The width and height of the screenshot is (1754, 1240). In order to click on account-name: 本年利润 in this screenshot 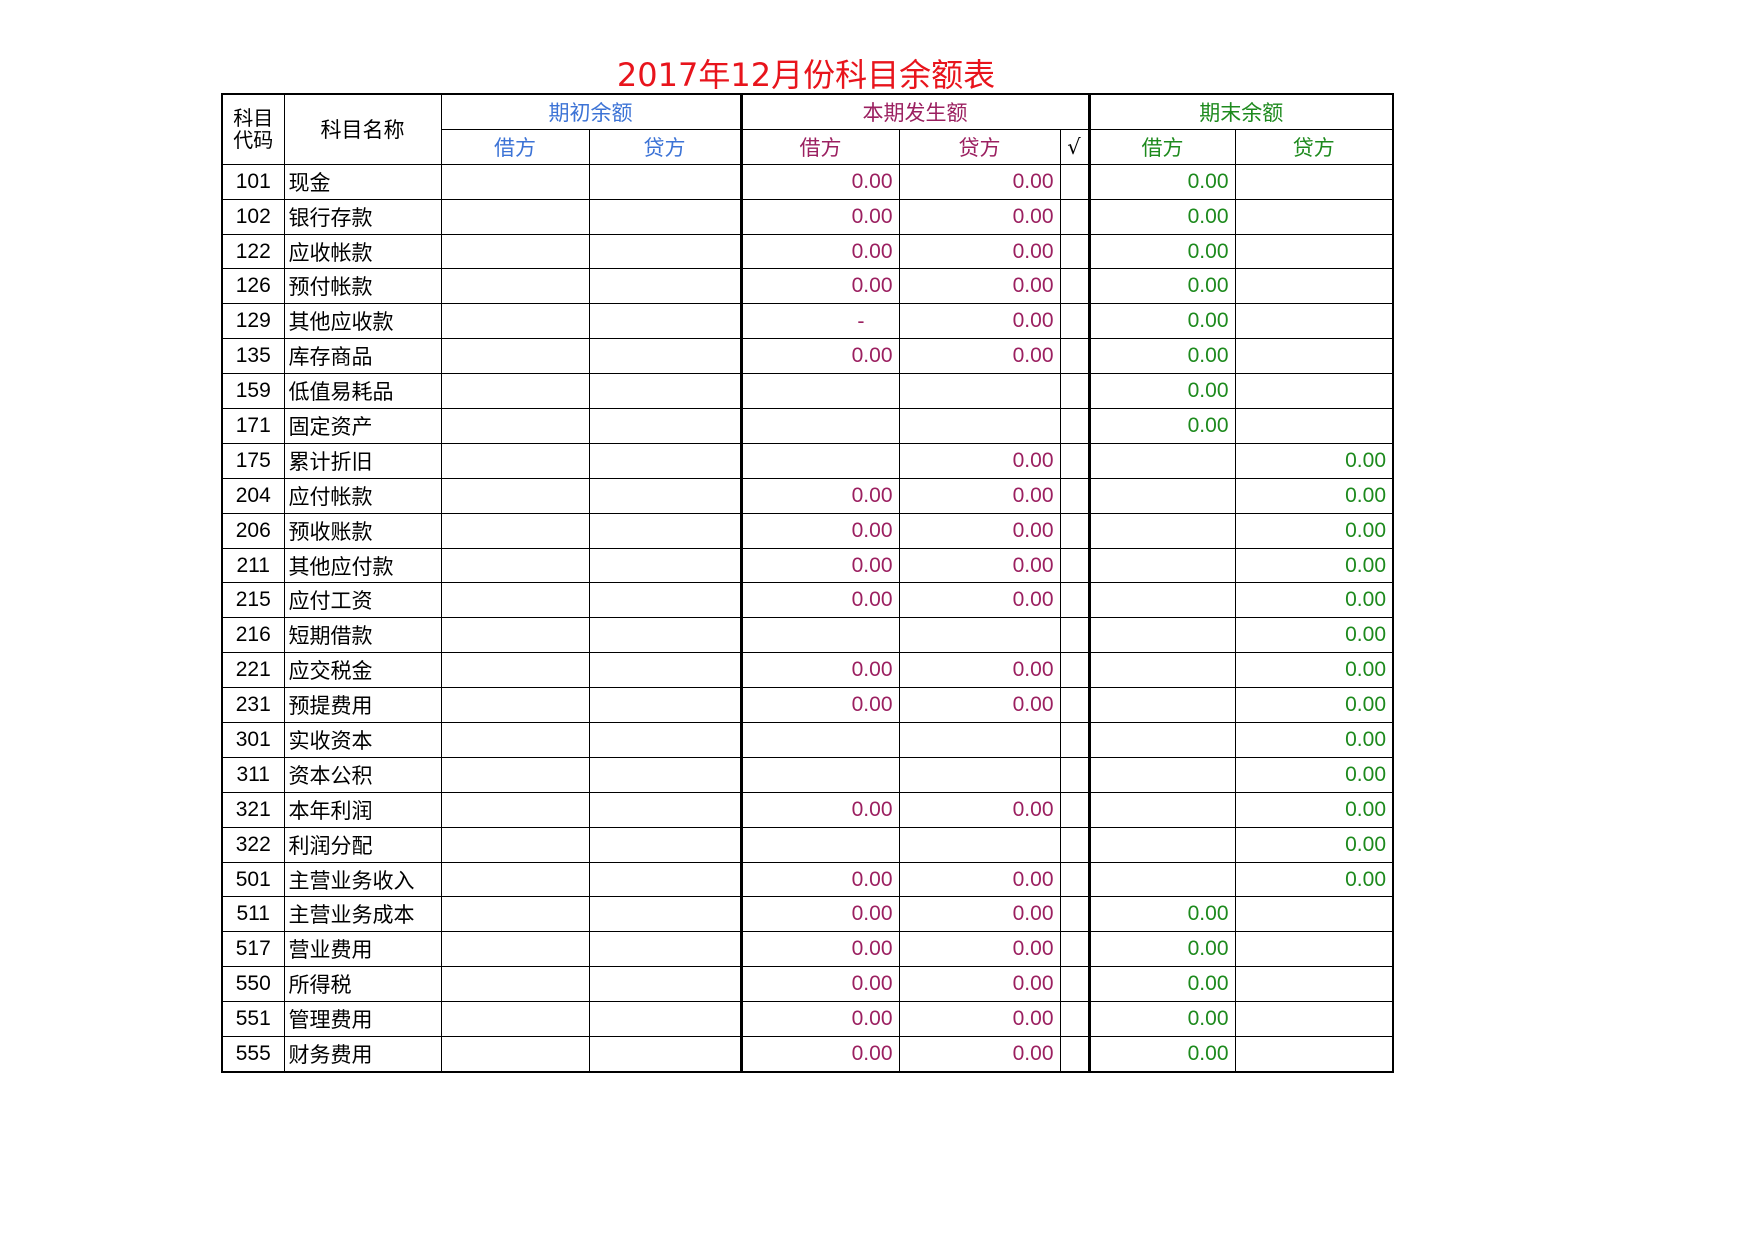, I will do `click(362, 809)`.